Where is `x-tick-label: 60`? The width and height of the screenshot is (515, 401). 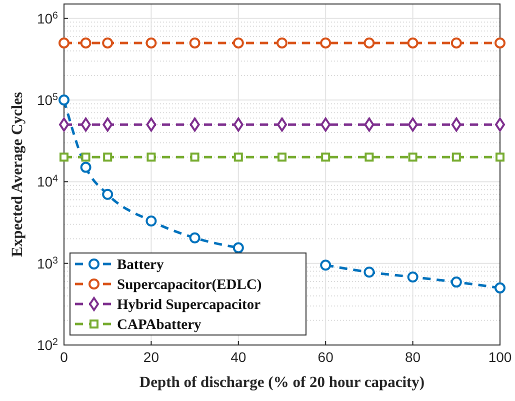
x-tick-label: 60 is located at coordinates (326, 357).